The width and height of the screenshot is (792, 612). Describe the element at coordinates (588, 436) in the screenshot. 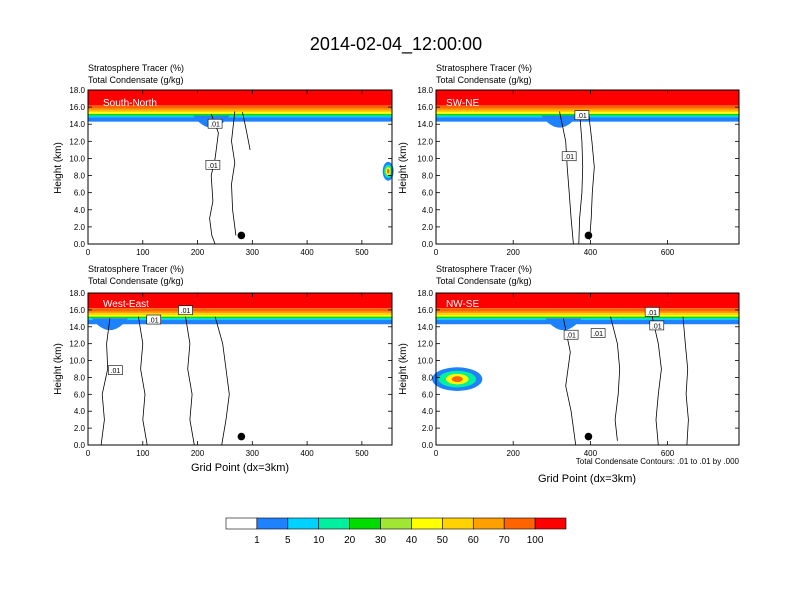

I see `panel-4-location-marker` at that location.